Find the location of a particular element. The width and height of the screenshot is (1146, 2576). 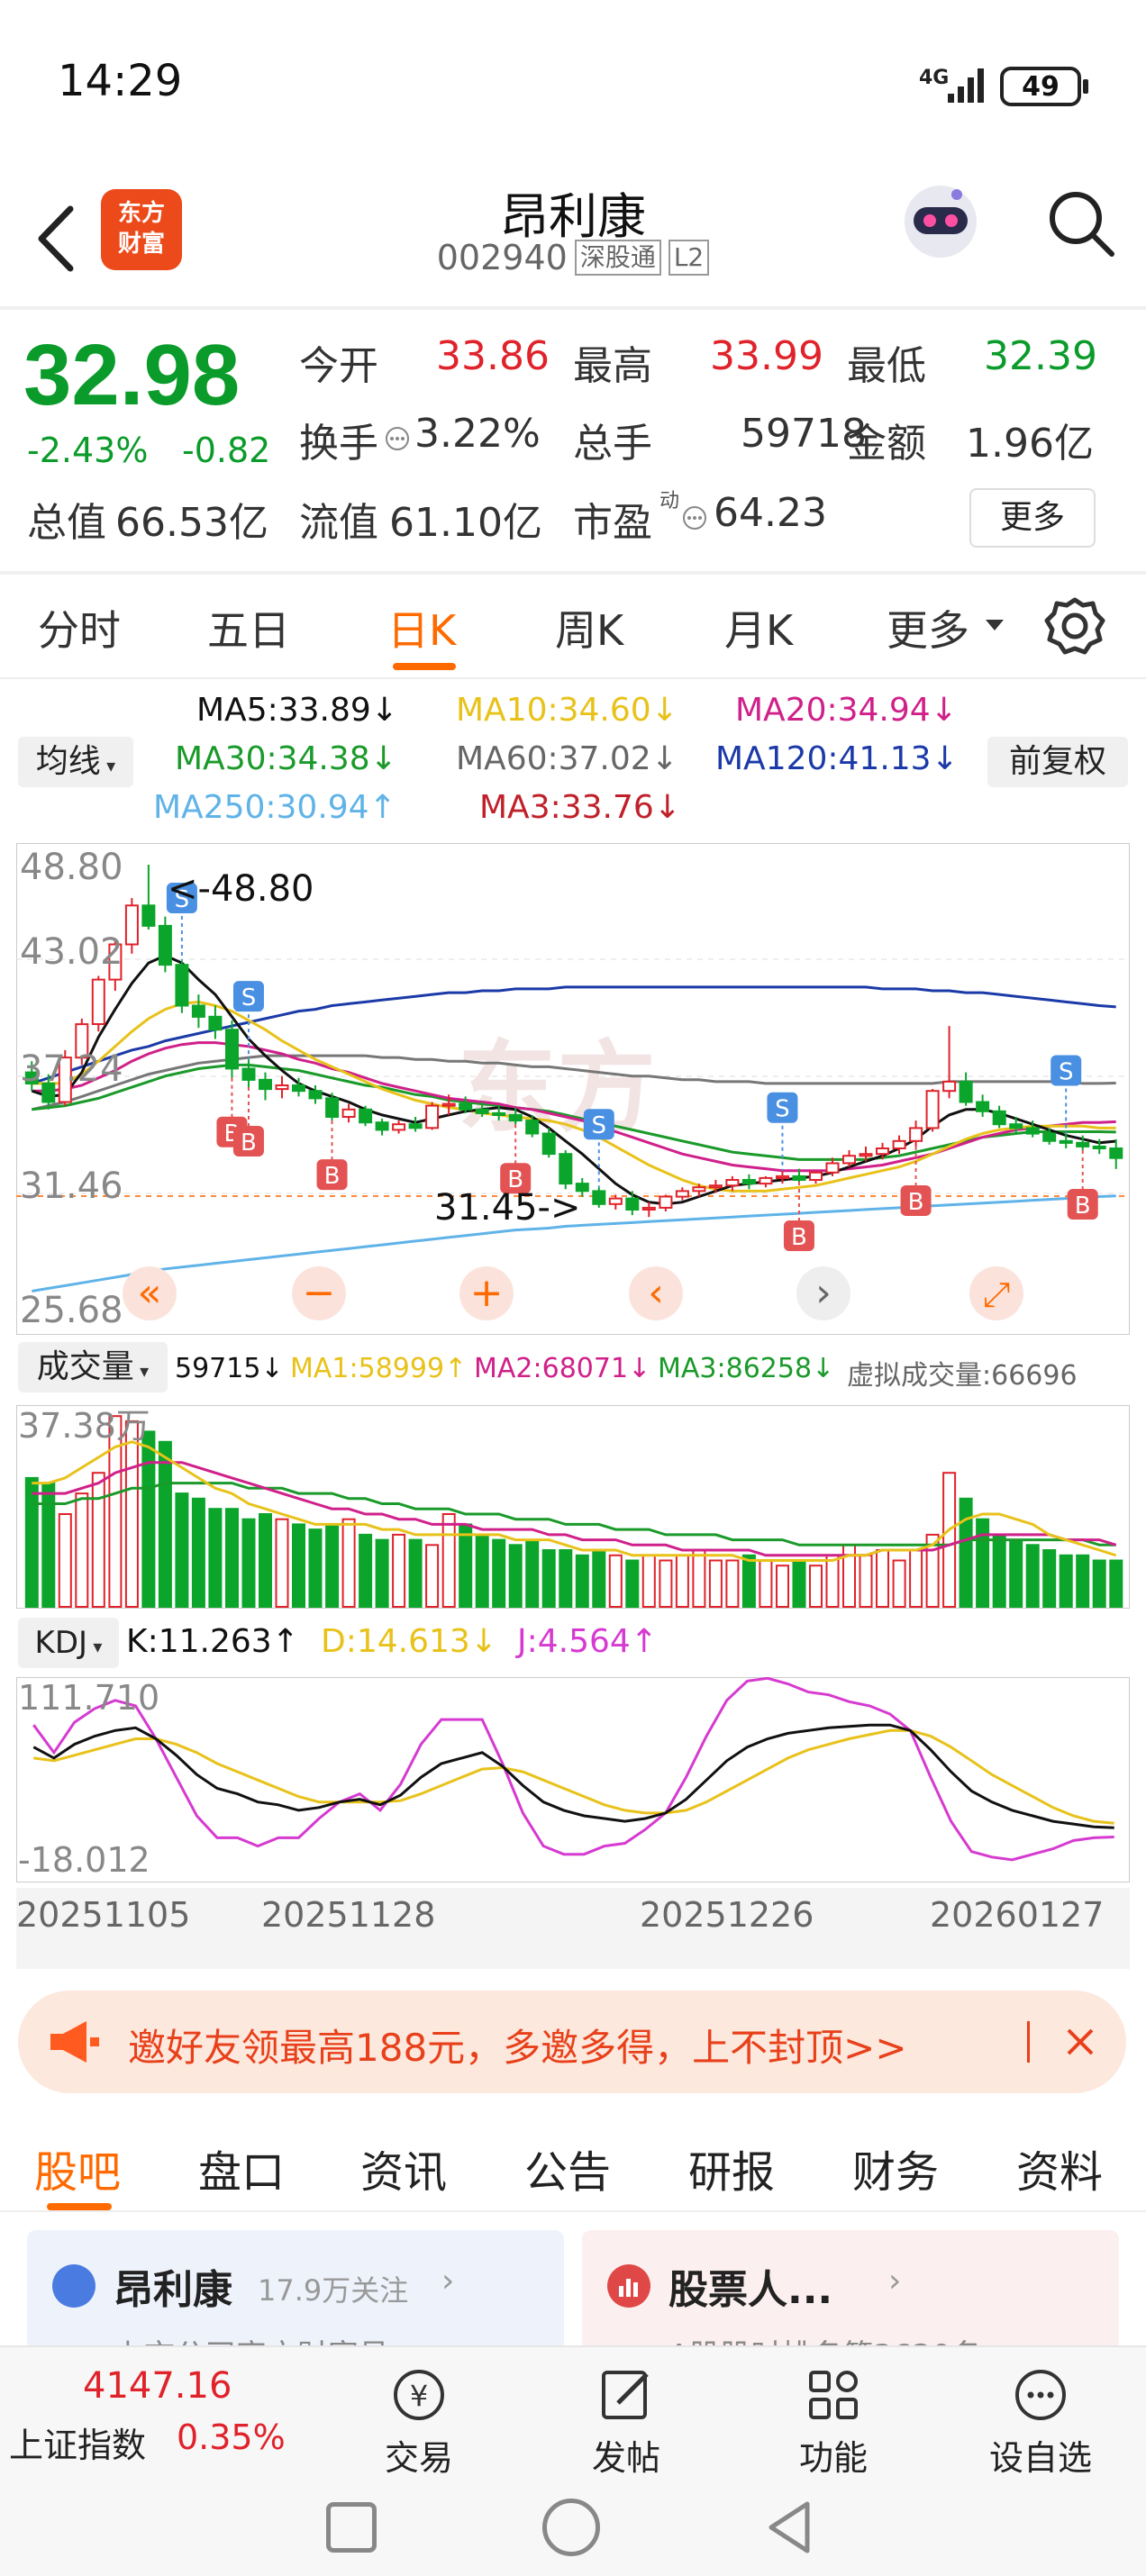

promo-text: 邀好友领最高188元，多邀多得，上不封顶>> is located at coordinates (517, 2048).